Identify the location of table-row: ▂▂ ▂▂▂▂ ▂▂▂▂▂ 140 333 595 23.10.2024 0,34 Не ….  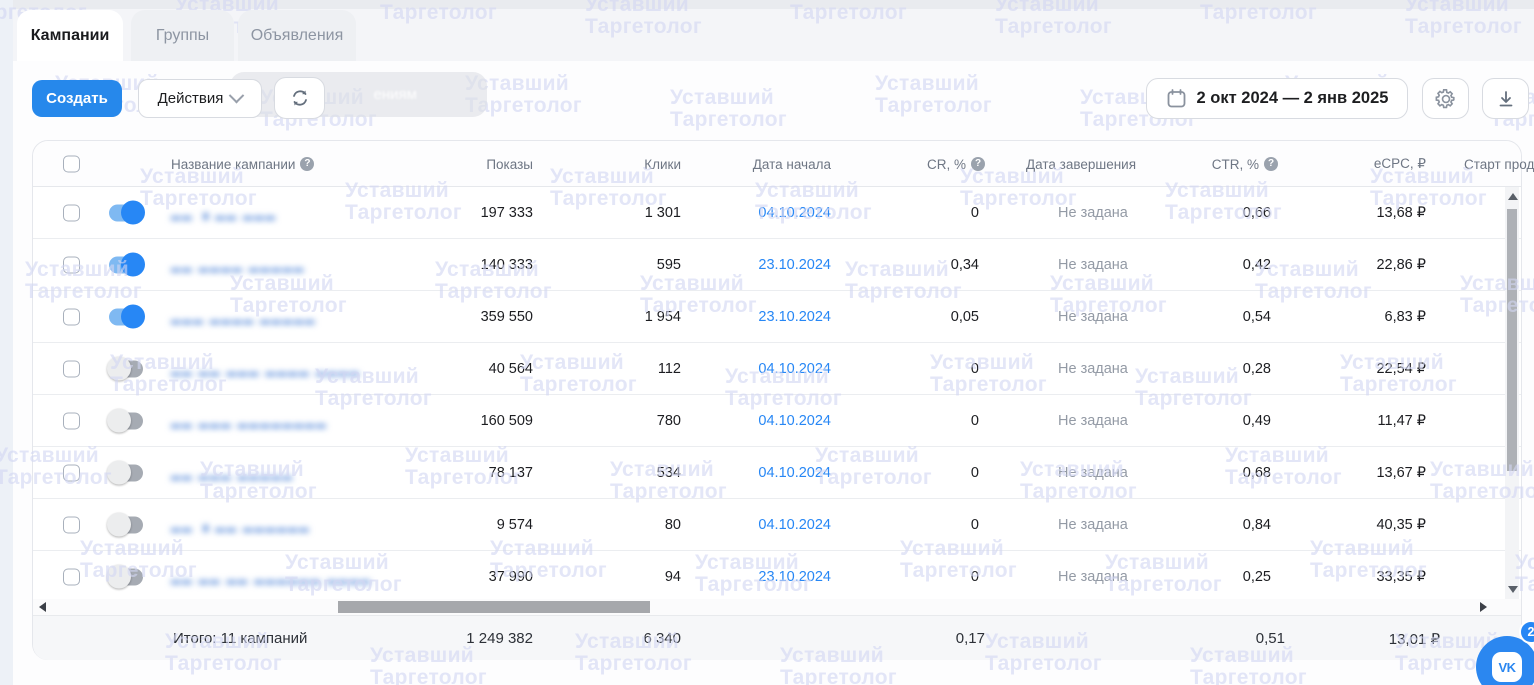
(777, 265).